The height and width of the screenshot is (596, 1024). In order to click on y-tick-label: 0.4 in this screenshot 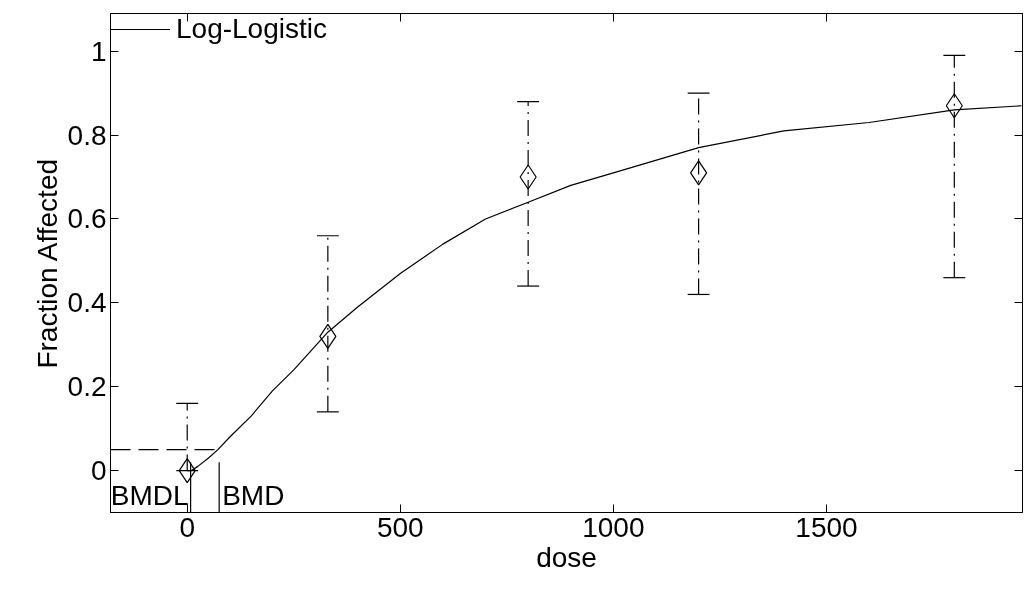, I will do `click(87, 303)`.